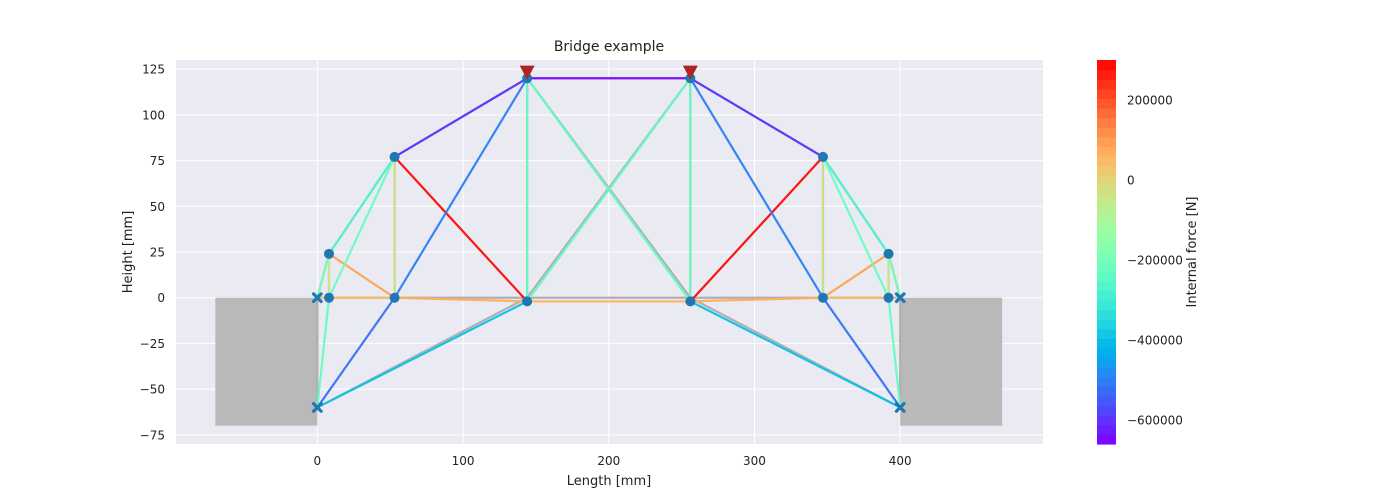 This screenshot has width=1400, height=500. I want to click on x-tick-label: 200, so click(608, 461).